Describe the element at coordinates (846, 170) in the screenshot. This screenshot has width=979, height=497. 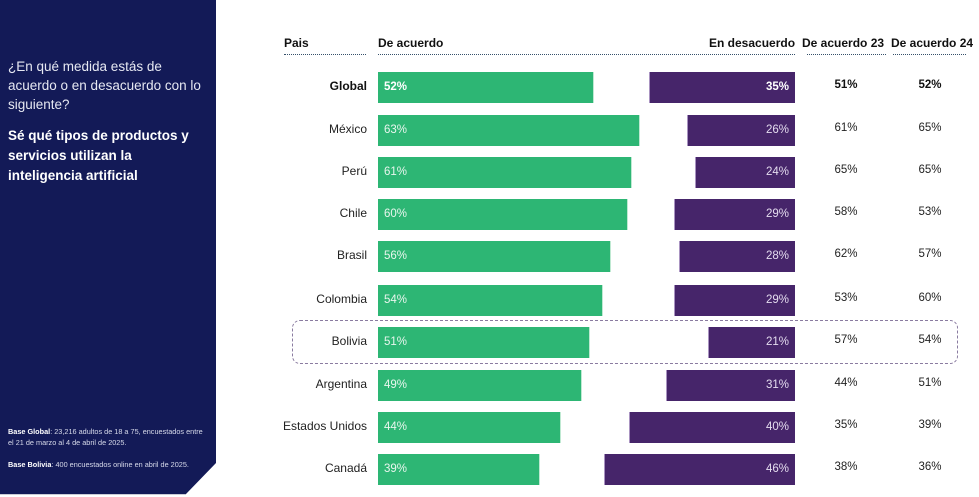
I see `agree-23-value: 65%` at that location.